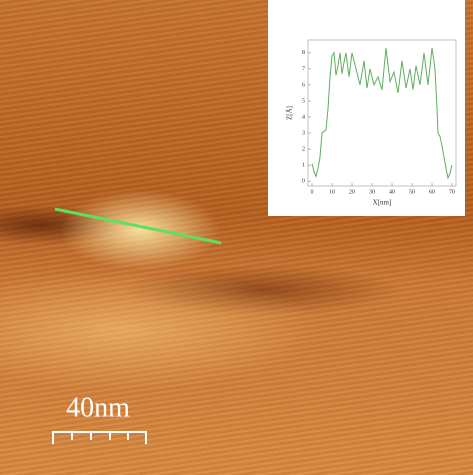 This screenshot has width=473, height=475. Describe the element at coordinates (412, 192) in the screenshot. I see `x-tick-label: 50` at that location.